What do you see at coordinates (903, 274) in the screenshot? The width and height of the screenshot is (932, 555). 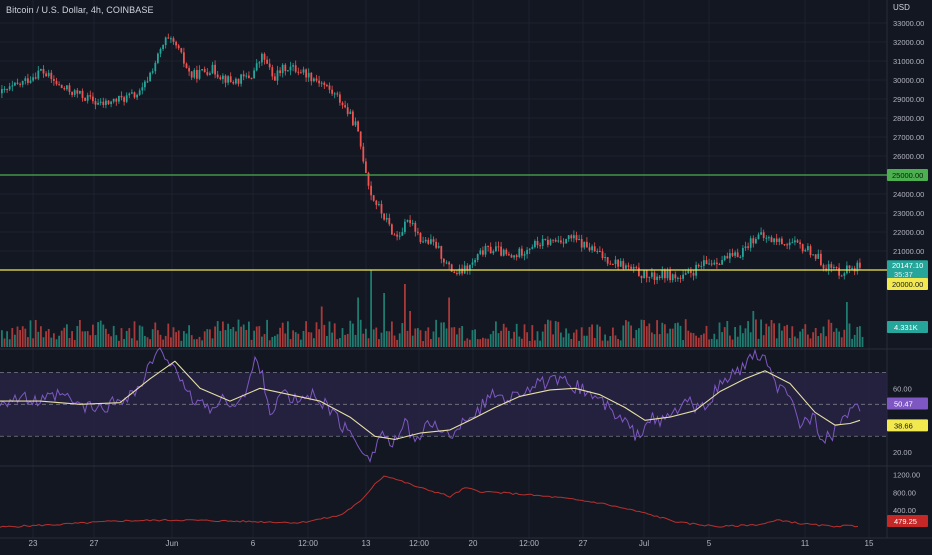 I see `countdown-label: 35:37` at bounding box center [903, 274].